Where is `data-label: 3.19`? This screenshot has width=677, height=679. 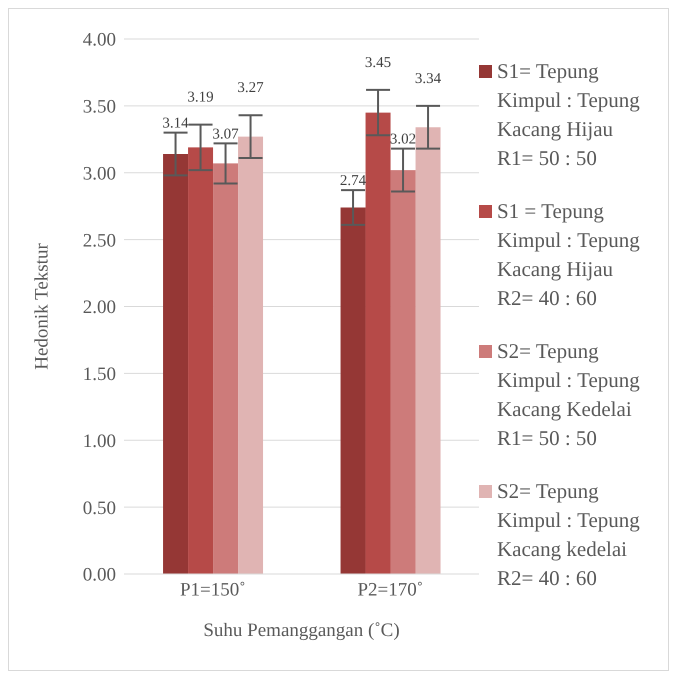
data-label: 3.19 is located at coordinates (200, 98).